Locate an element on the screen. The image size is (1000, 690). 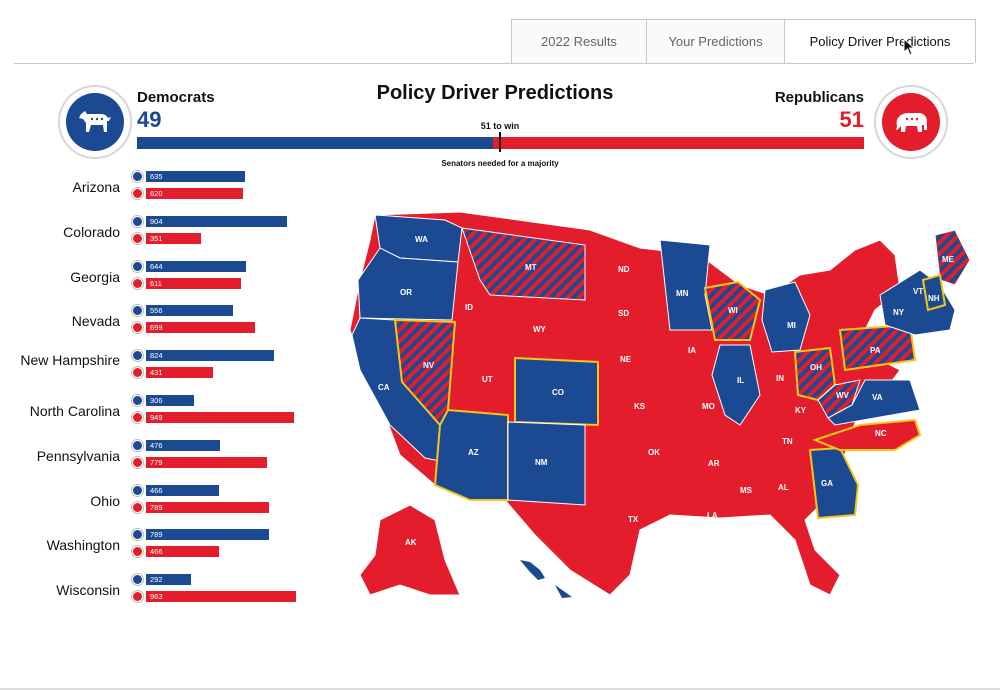
svg-text: KY is located at coordinates (801, 410).